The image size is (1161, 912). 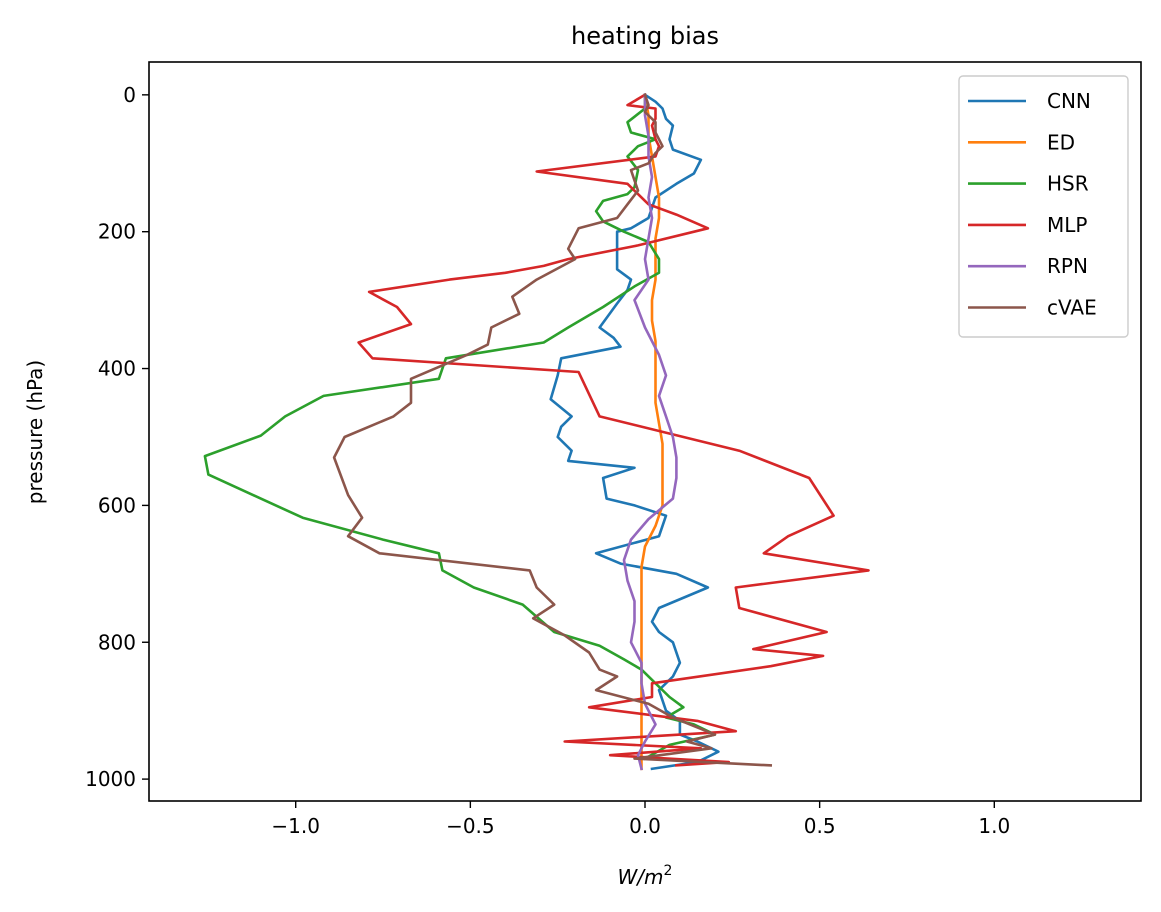 What do you see at coordinates (641, 877) in the screenshot?
I see `x-axis-label-base: W/m` at bounding box center [641, 877].